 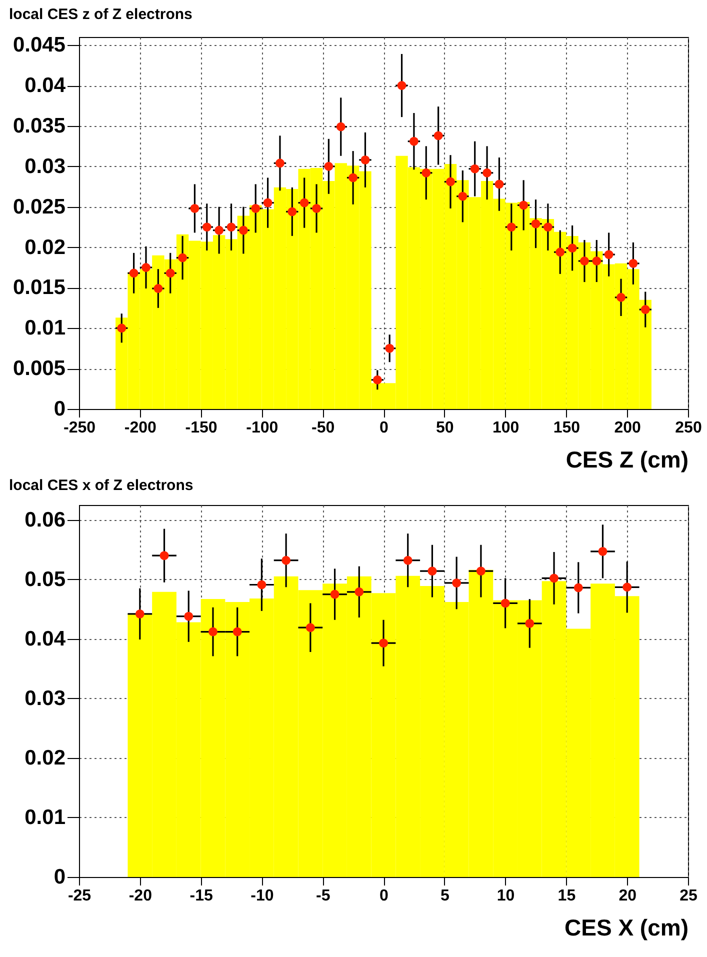 What do you see at coordinates (567, 896) in the screenshot?
I see `x-tick-label: 15` at bounding box center [567, 896].